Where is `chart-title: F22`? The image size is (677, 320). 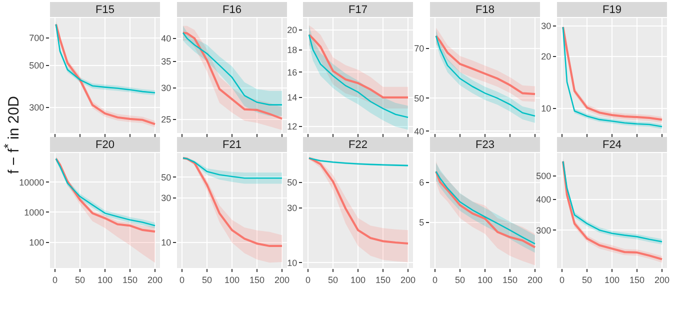
chart-title: F22 is located at coordinates (358, 144).